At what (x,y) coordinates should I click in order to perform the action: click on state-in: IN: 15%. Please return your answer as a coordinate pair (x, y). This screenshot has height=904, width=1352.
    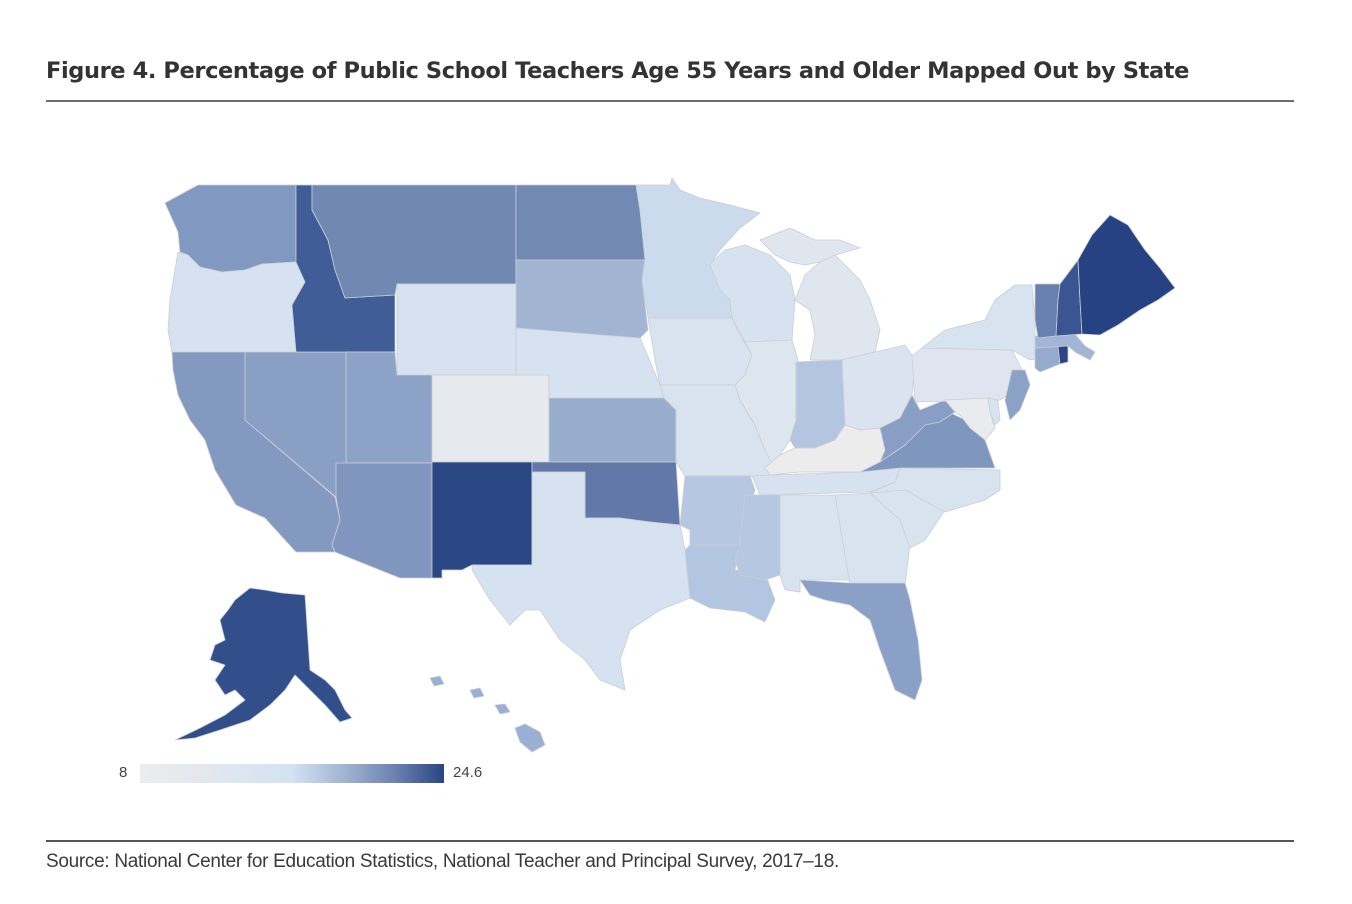
    Looking at the image, I should click on (817, 404).